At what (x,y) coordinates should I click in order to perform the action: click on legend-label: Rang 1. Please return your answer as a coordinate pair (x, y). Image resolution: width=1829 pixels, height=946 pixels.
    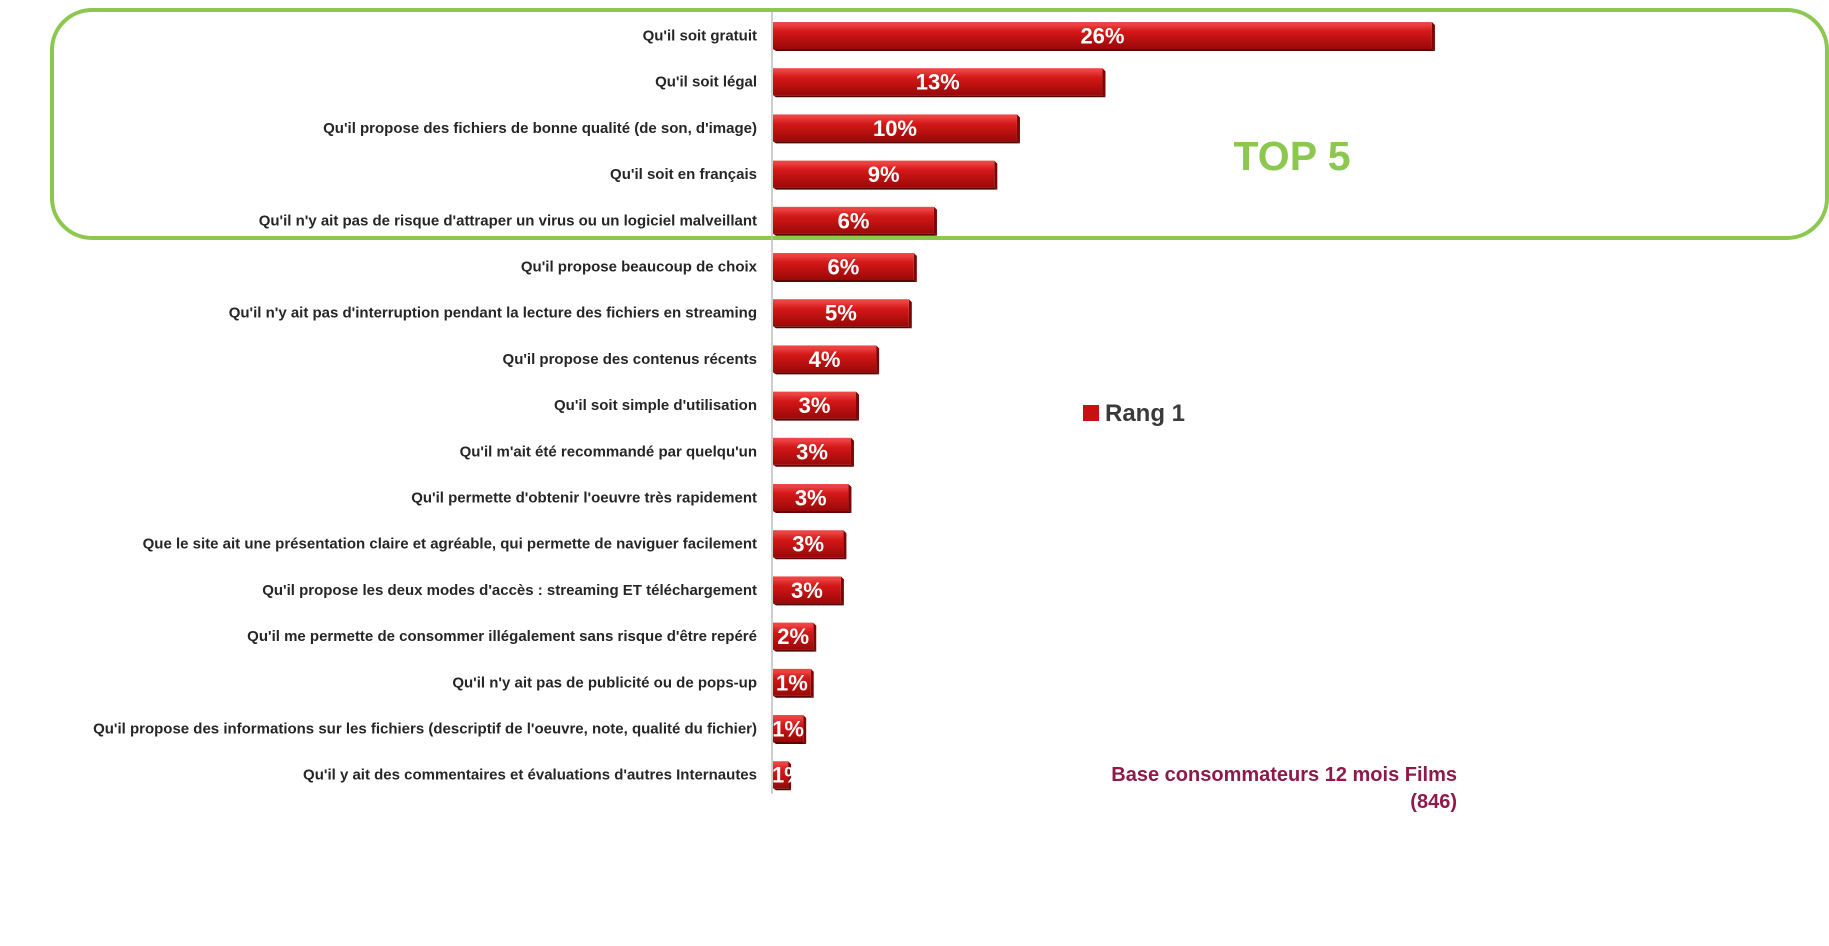
    Looking at the image, I should click on (1145, 413).